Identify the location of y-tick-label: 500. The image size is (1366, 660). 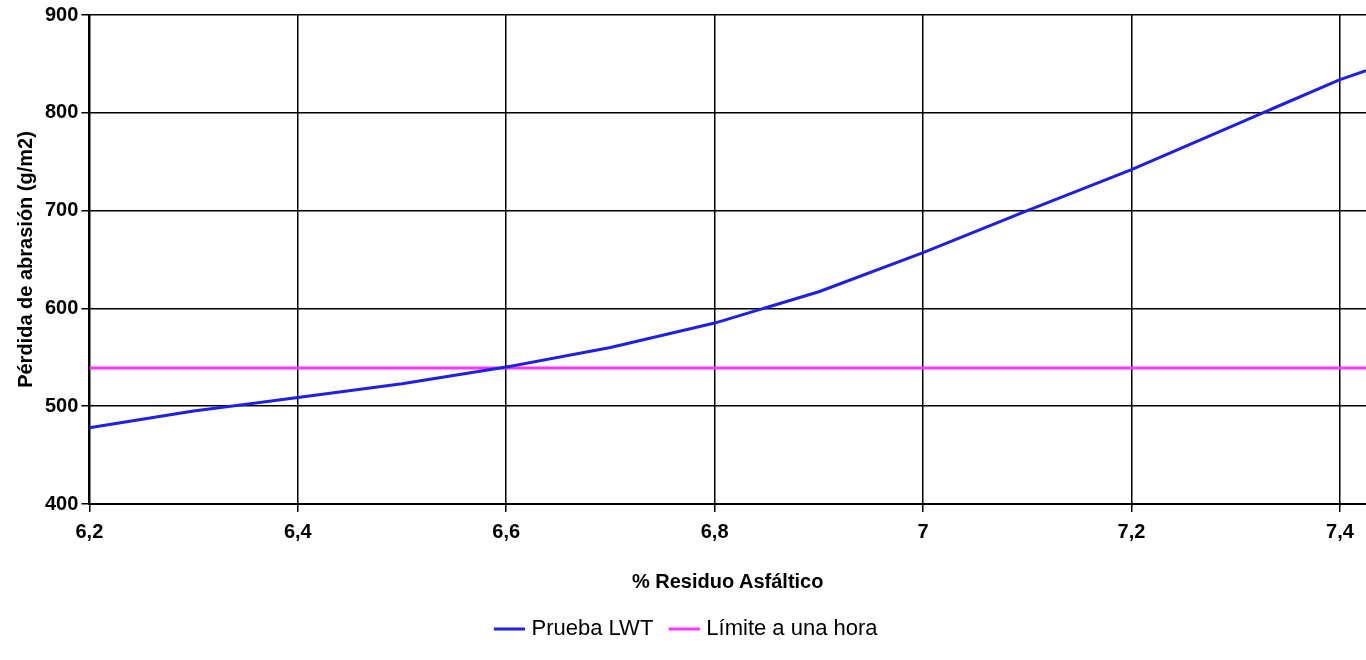
(61, 404).